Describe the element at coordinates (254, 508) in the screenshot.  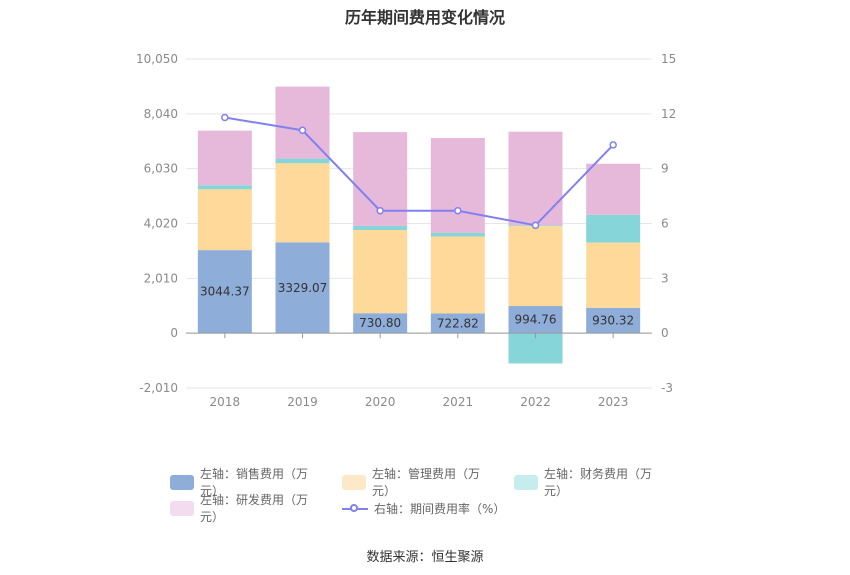
I see `legend-label-rnd: 左轴：研发费用（万元）` at that location.